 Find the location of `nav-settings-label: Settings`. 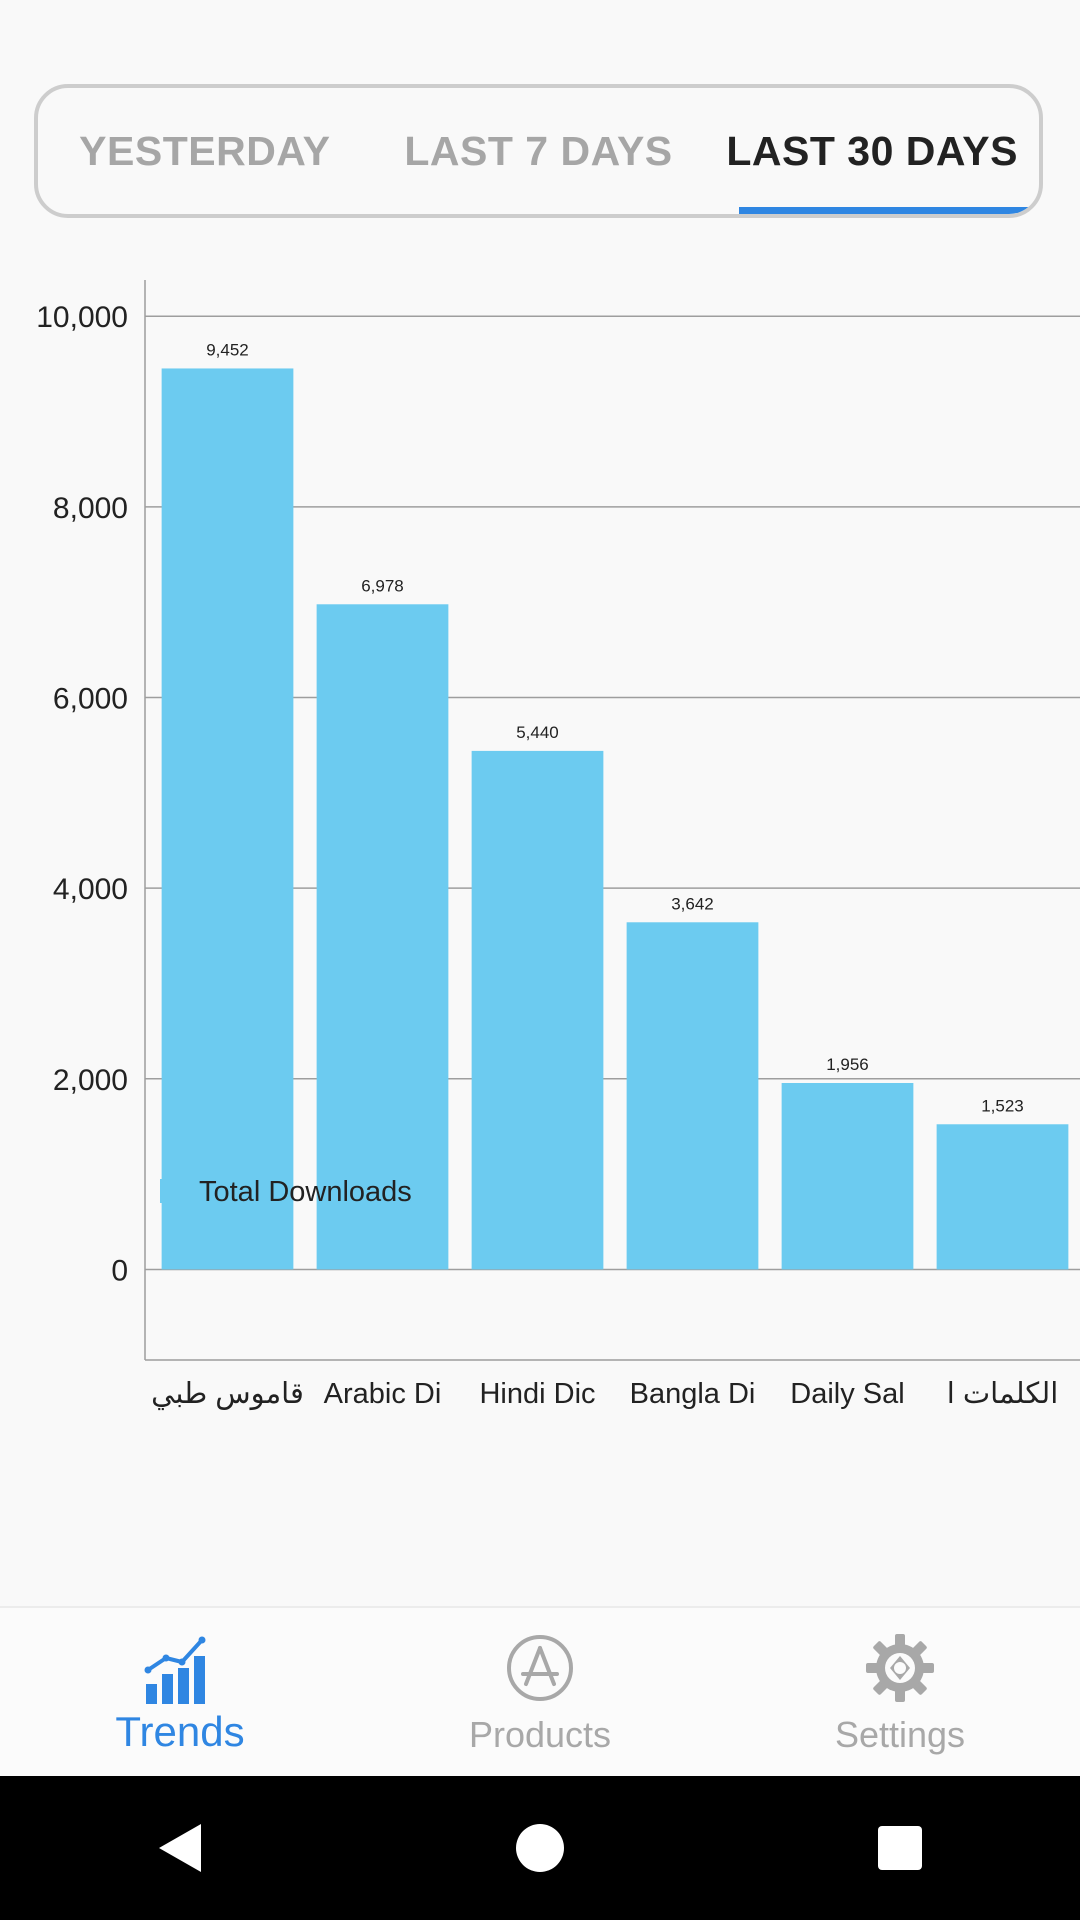

nav-settings-label: Settings is located at coordinates (900, 1734).